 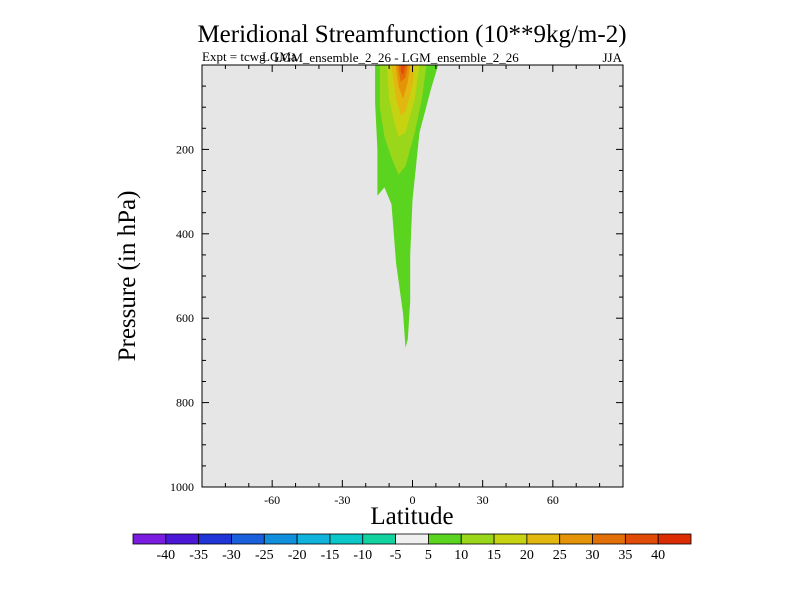 What do you see at coordinates (185, 403) in the screenshot?
I see `y-tick-label: 800` at bounding box center [185, 403].